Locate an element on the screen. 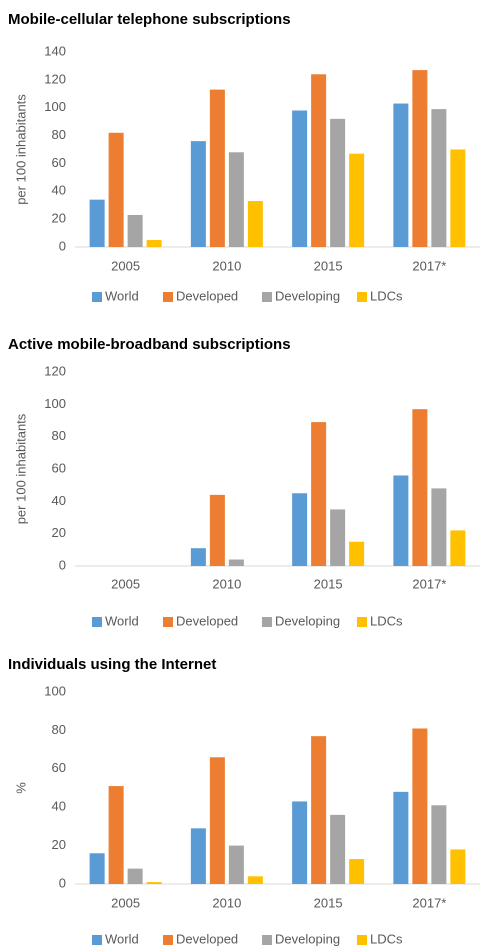 This screenshot has width=481, height=949. chart-title: Mobile-cellular telephone subscriptions is located at coordinates (149, 19).